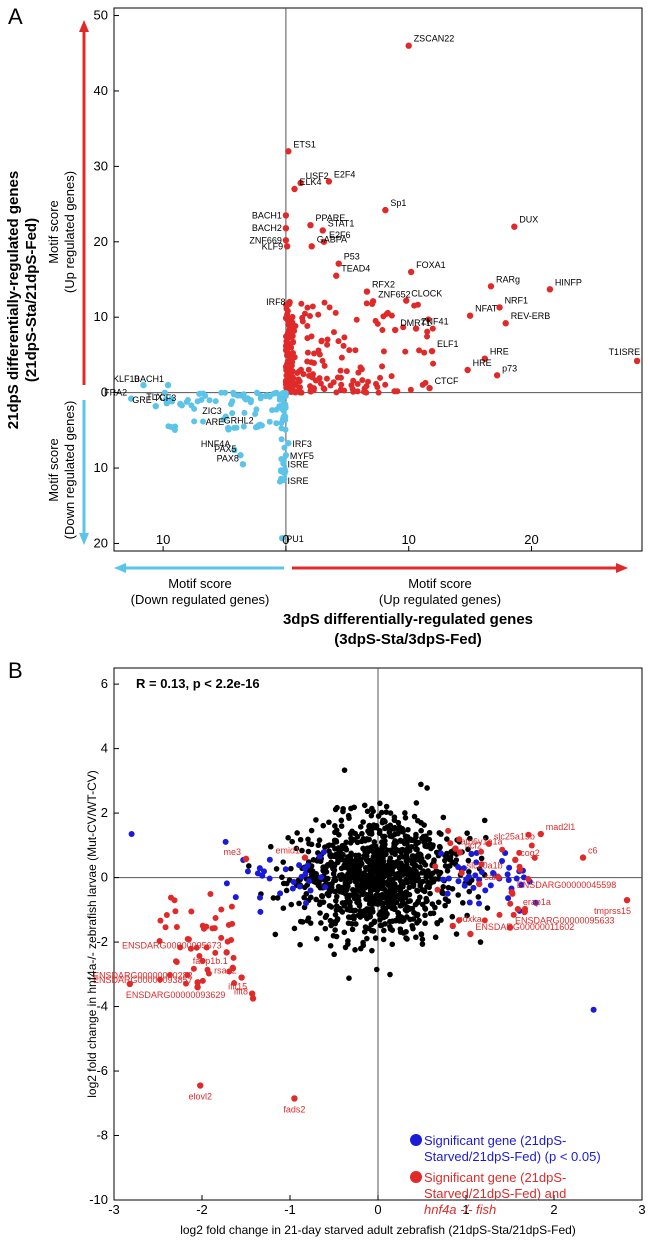  What do you see at coordinates (237, 987) in the screenshot?
I see `panel-b-point-label: ifit15` at bounding box center [237, 987].